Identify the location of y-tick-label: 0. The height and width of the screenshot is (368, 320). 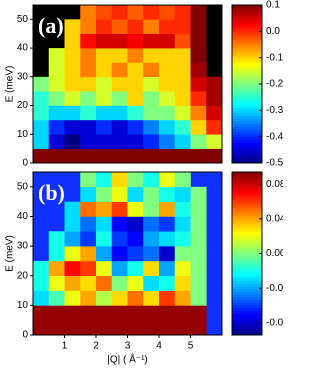
(25, 335).